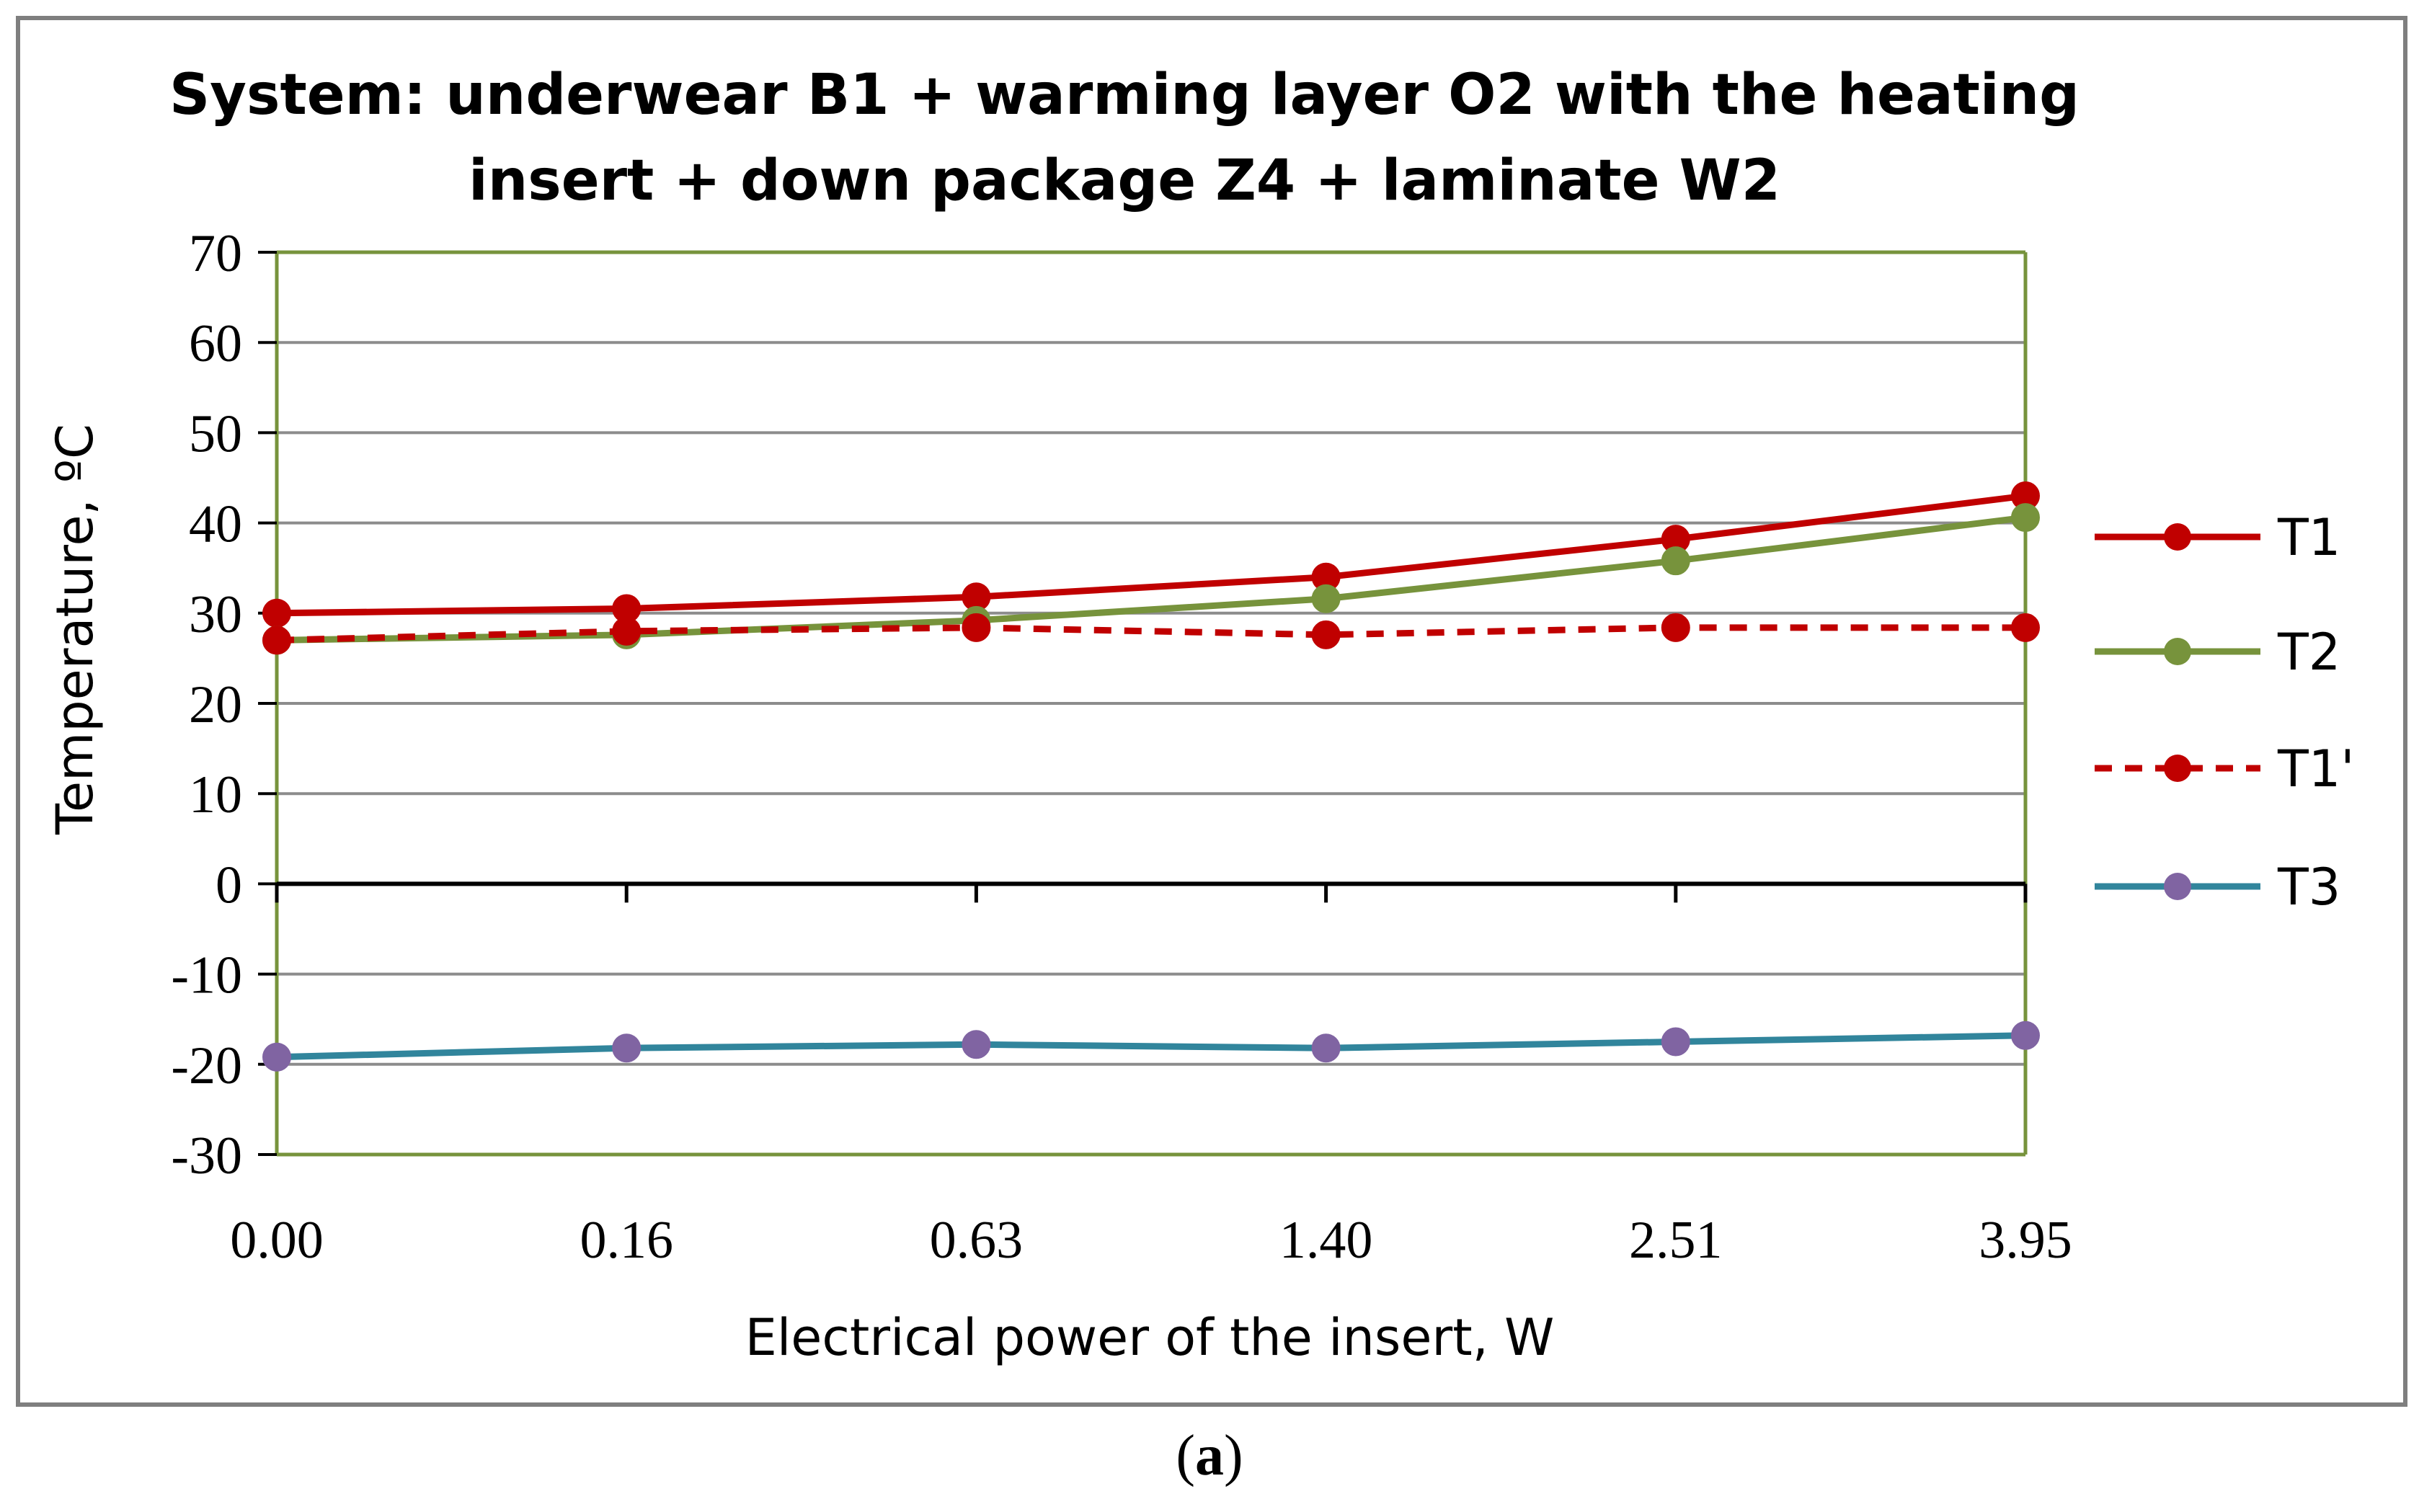 This screenshot has height=1512, width=2419. I want to click on y-tick-label: 40, so click(215, 525).